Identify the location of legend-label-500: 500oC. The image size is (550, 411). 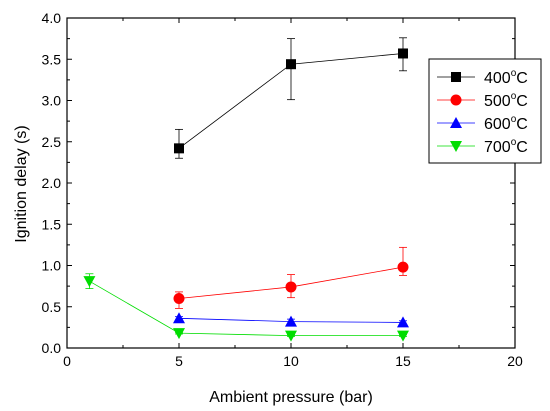
(506, 100).